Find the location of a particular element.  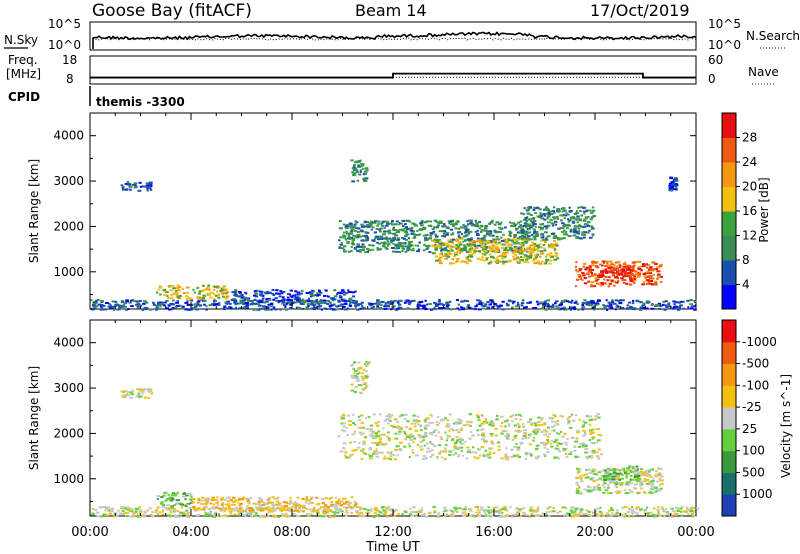

nave-right-tick-top: 60 is located at coordinates (715, 60).